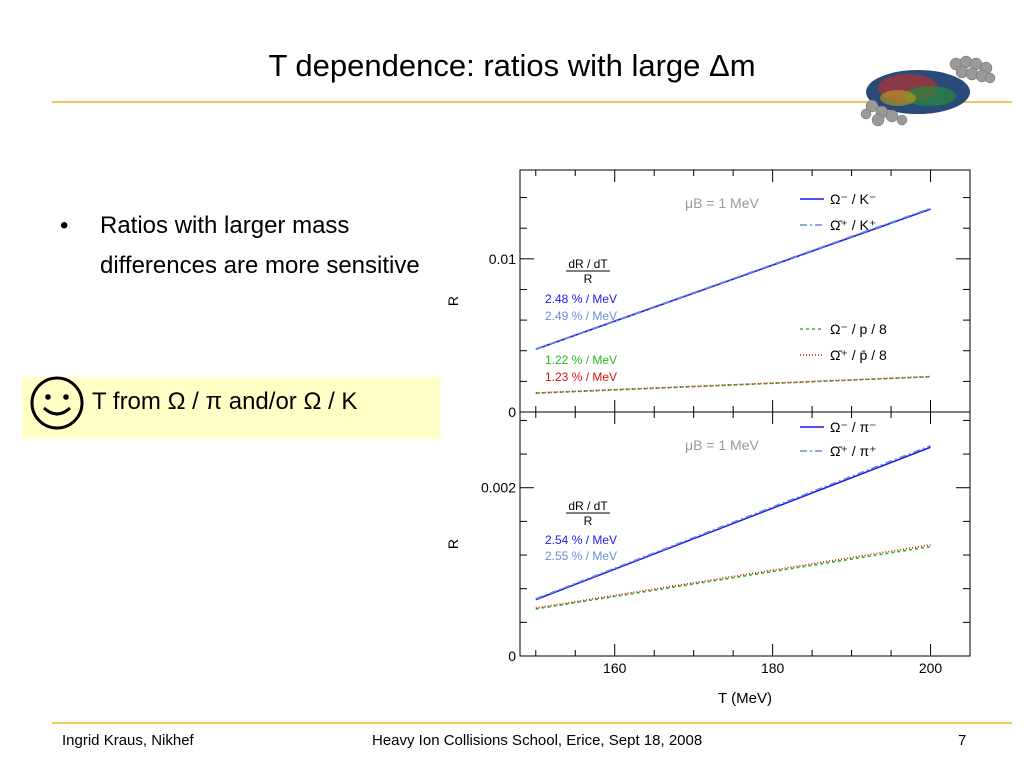  I want to click on legend-label: Ω⁻ / π⁻, so click(853, 427).